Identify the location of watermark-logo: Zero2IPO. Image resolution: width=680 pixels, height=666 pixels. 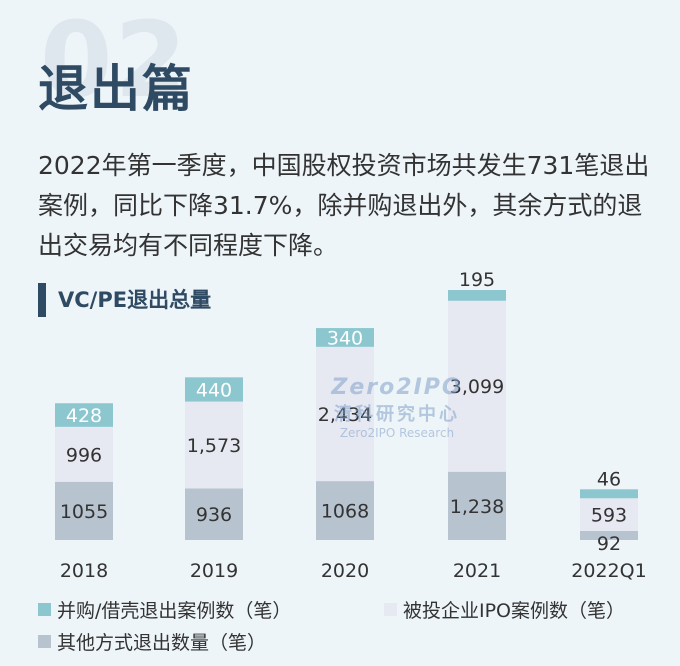
(397, 387).